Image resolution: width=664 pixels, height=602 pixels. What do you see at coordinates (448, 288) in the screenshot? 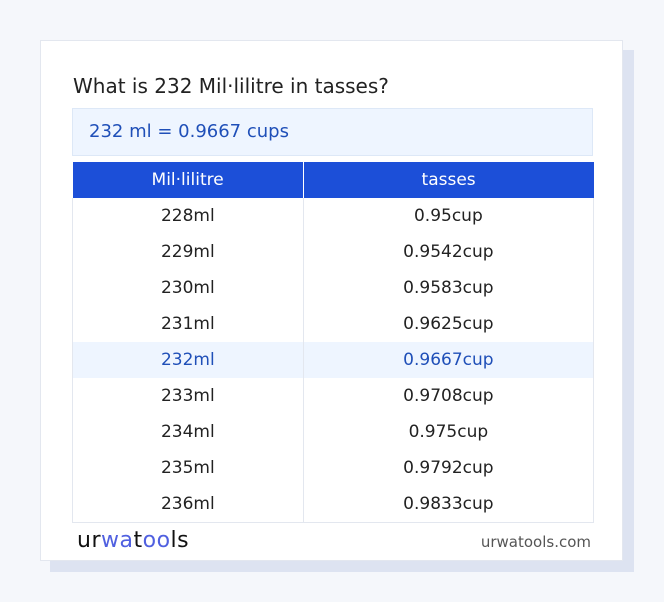
I see `tasses-cell: 0.9583cup` at bounding box center [448, 288].